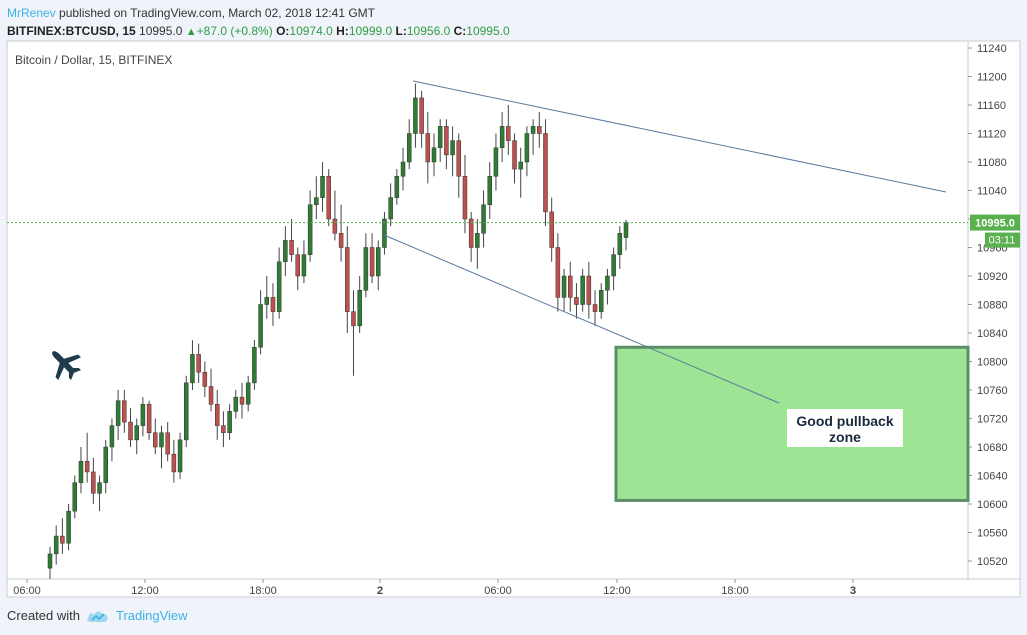 The width and height of the screenshot is (1027, 635). Describe the element at coordinates (581, 319) in the screenshot. I see `lower-trendline` at that location.